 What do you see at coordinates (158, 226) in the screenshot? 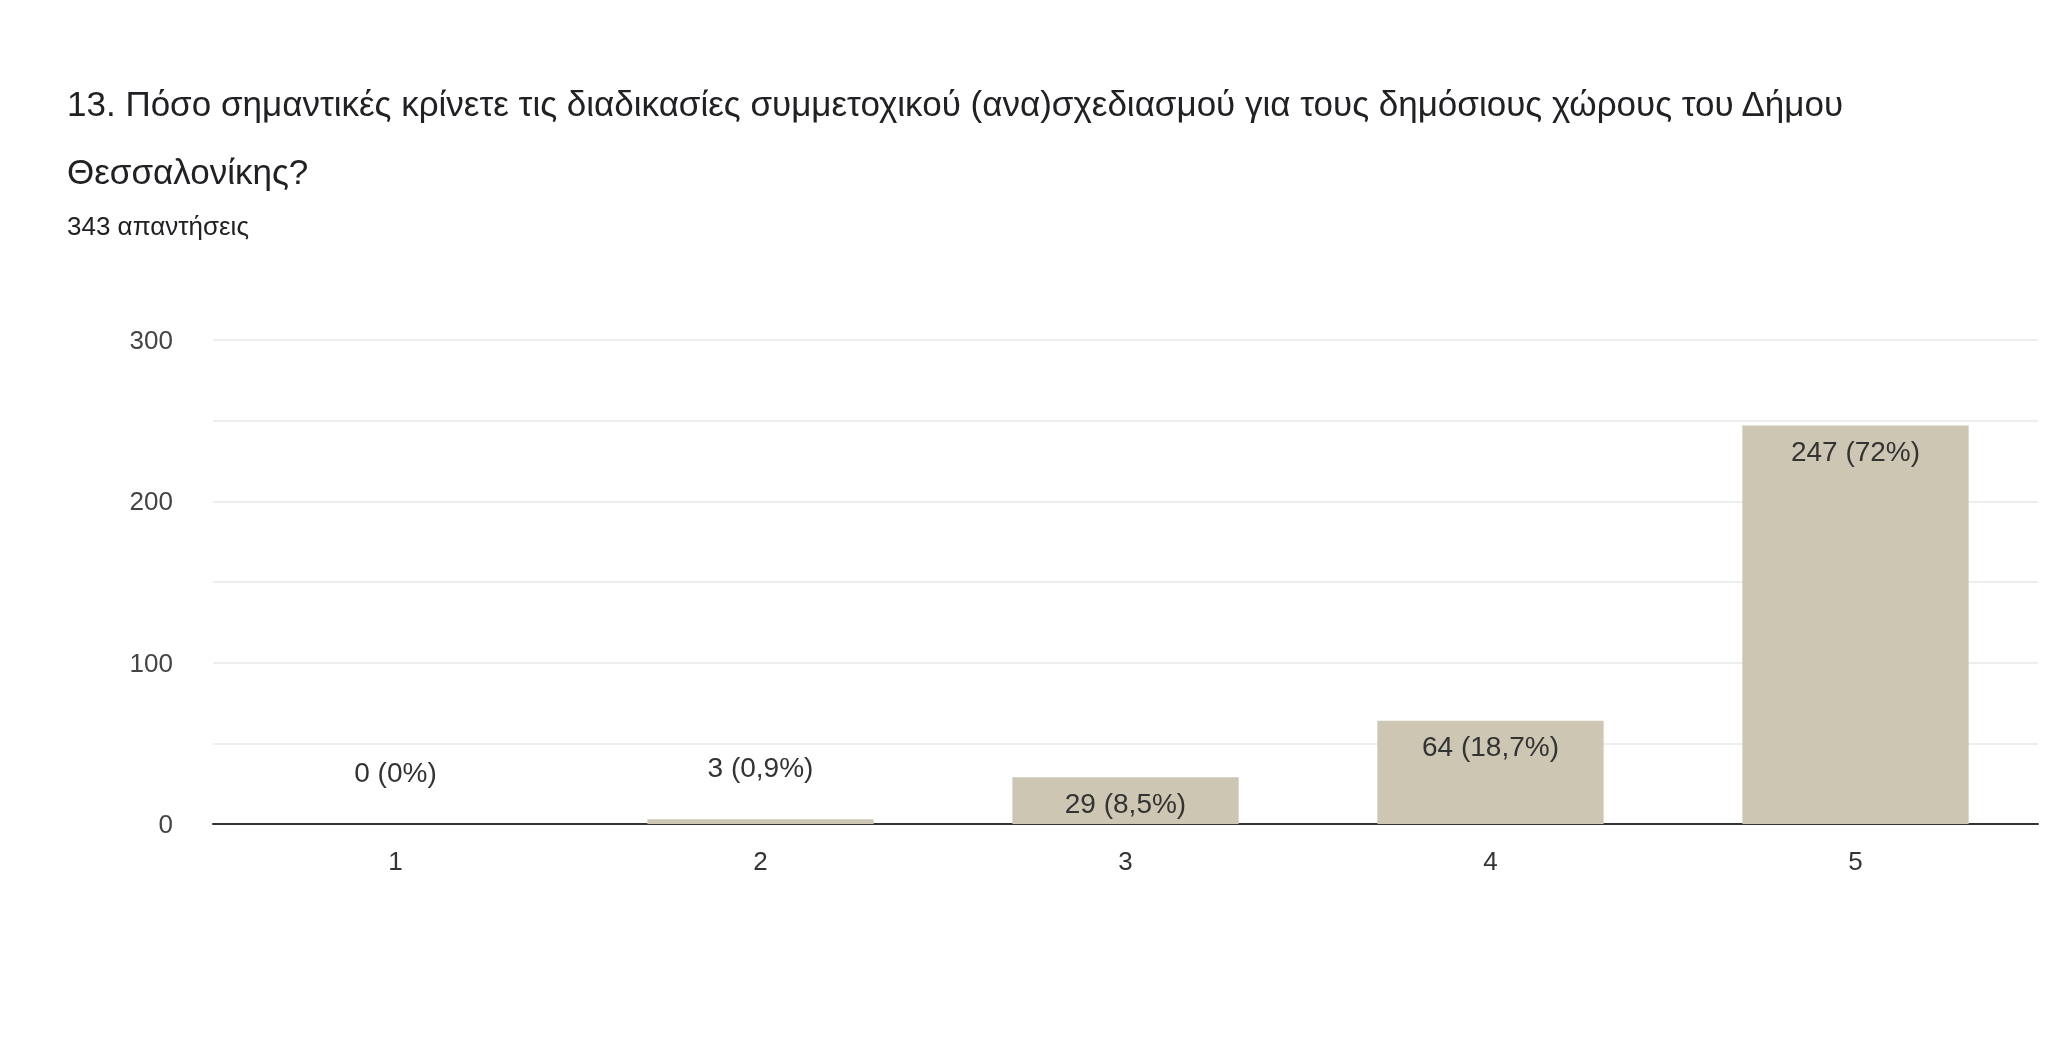
I see `chart-subtitle: 343 απαντήσεις` at bounding box center [158, 226].